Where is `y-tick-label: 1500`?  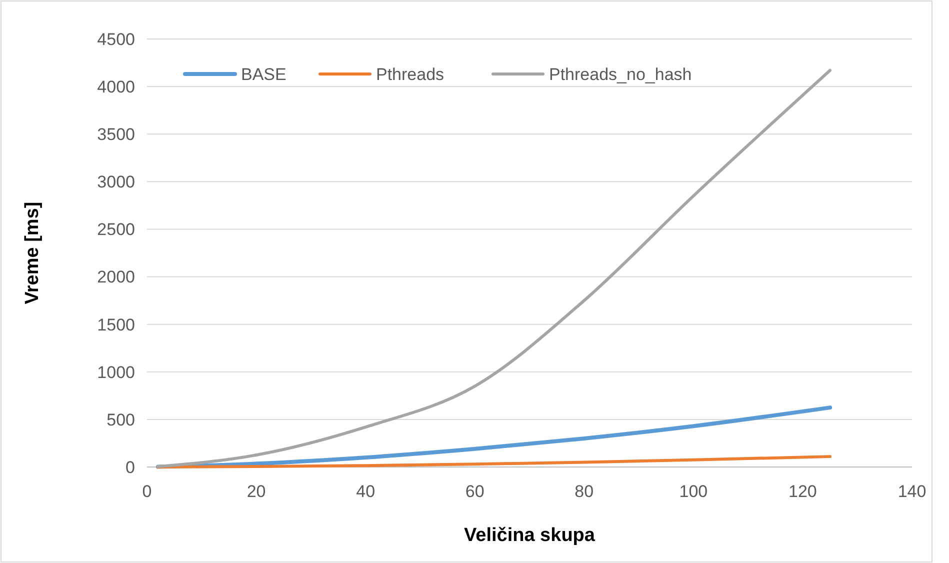 y-tick-label: 1500 is located at coordinates (116, 324).